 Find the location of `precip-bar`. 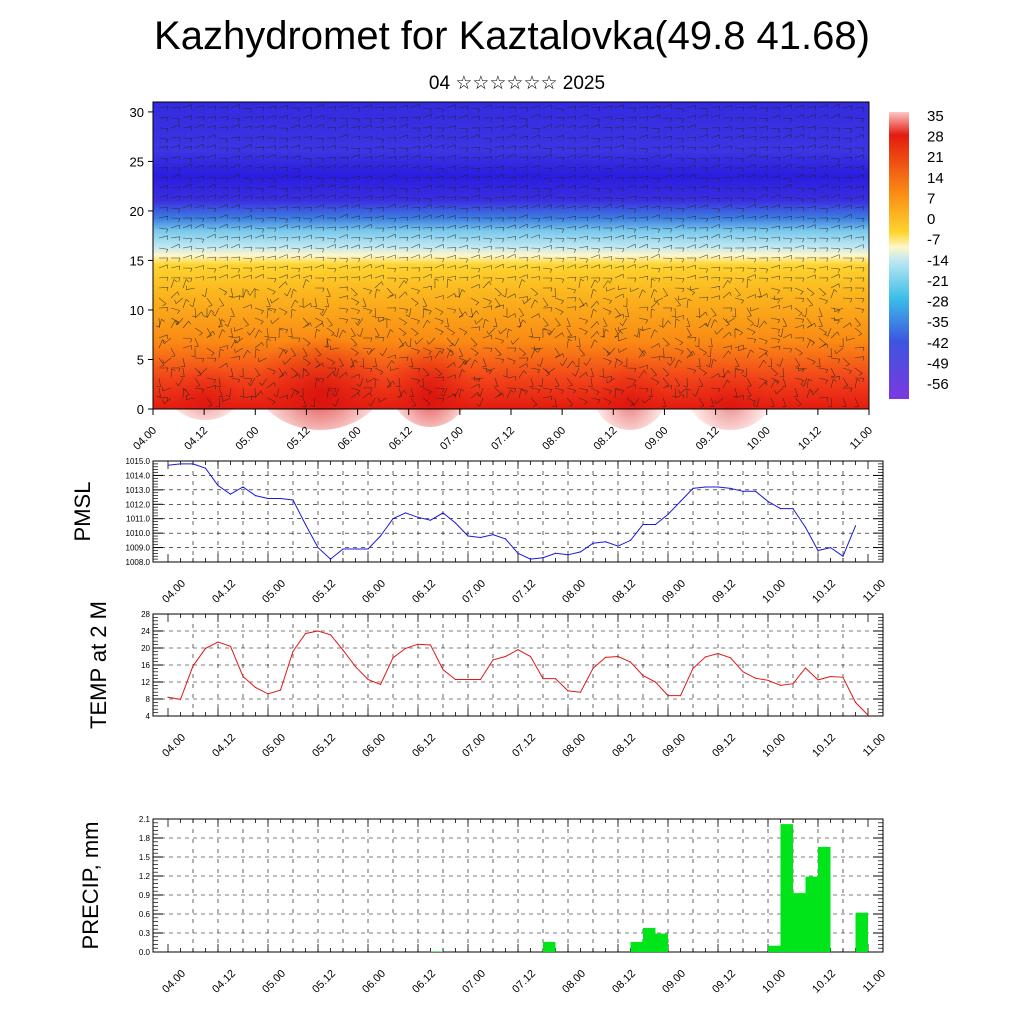

precip-bar is located at coordinates (786, 888).